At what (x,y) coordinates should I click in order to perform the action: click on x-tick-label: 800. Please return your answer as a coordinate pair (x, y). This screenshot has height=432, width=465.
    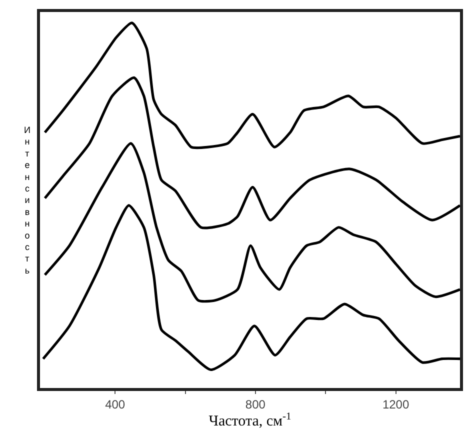
    Looking at the image, I should click on (255, 404).